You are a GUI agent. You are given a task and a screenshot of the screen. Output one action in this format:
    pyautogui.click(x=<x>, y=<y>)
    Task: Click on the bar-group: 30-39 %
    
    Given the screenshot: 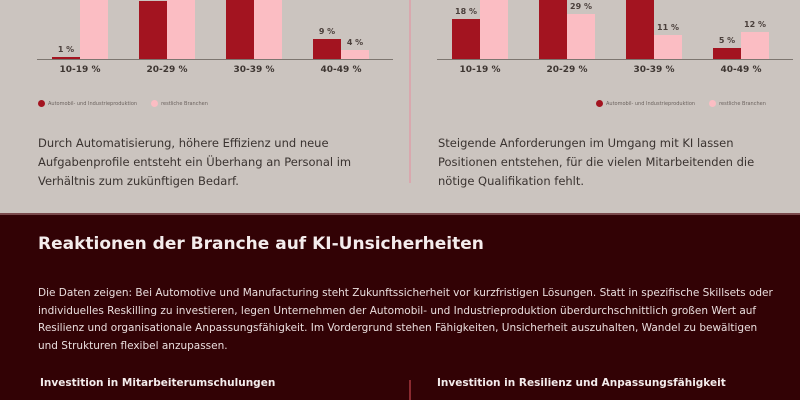 What is the action you would take?
    pyautogui.click(x=254, y=40)
    